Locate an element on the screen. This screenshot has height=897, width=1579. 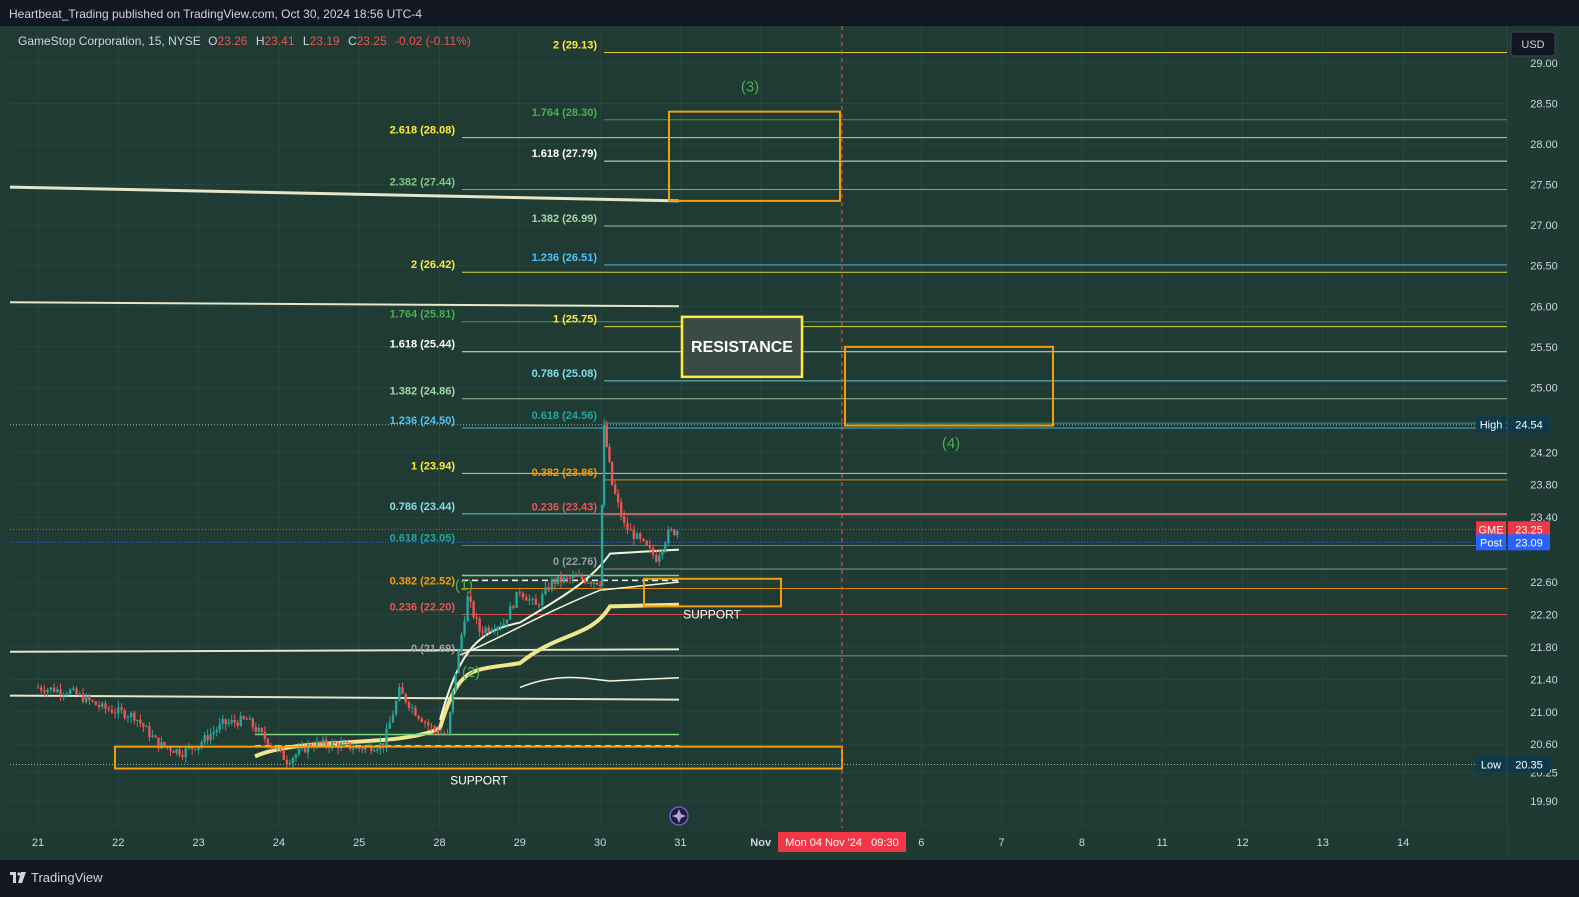
fib-left-label: 1.618 (25.44) is located at coordinates (423, 345).